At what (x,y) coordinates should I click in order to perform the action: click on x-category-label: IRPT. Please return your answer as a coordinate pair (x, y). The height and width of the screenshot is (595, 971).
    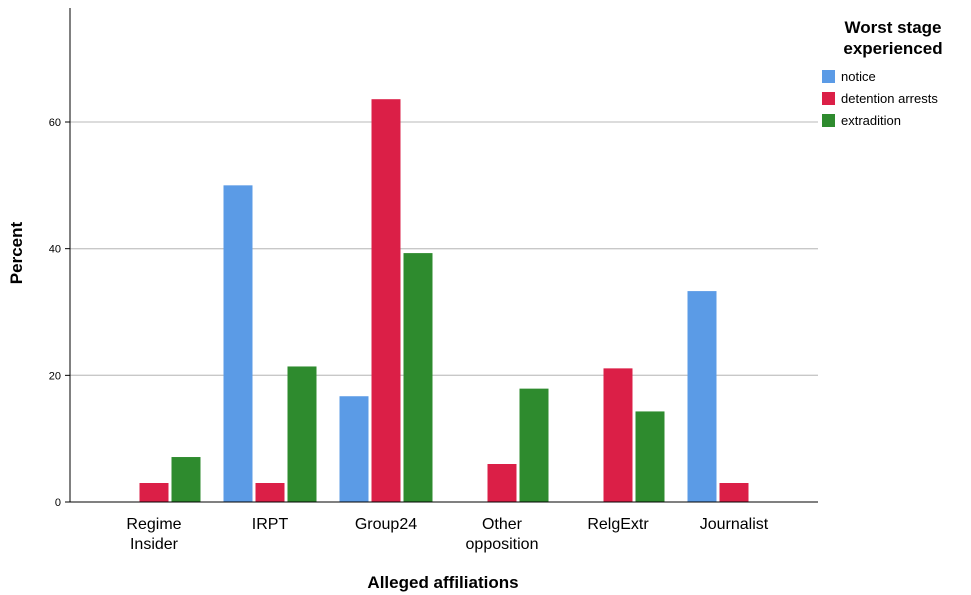
    Looking at the image, I should click on (270, 524).